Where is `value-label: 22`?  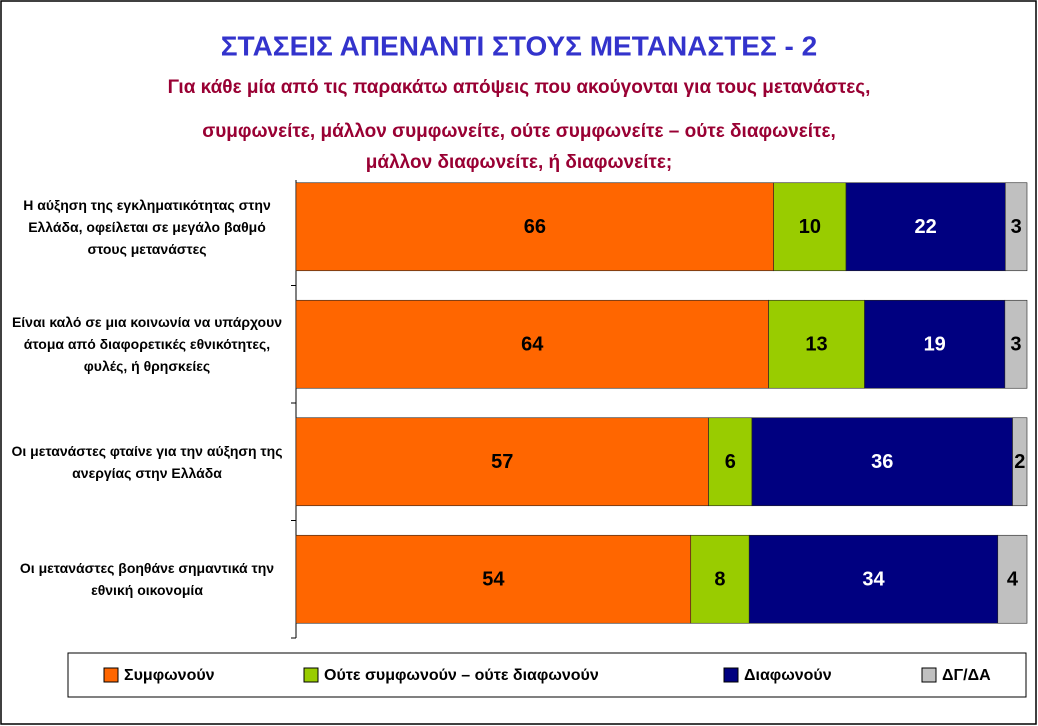
value-label: 22 is located at coordinates (926, 227).